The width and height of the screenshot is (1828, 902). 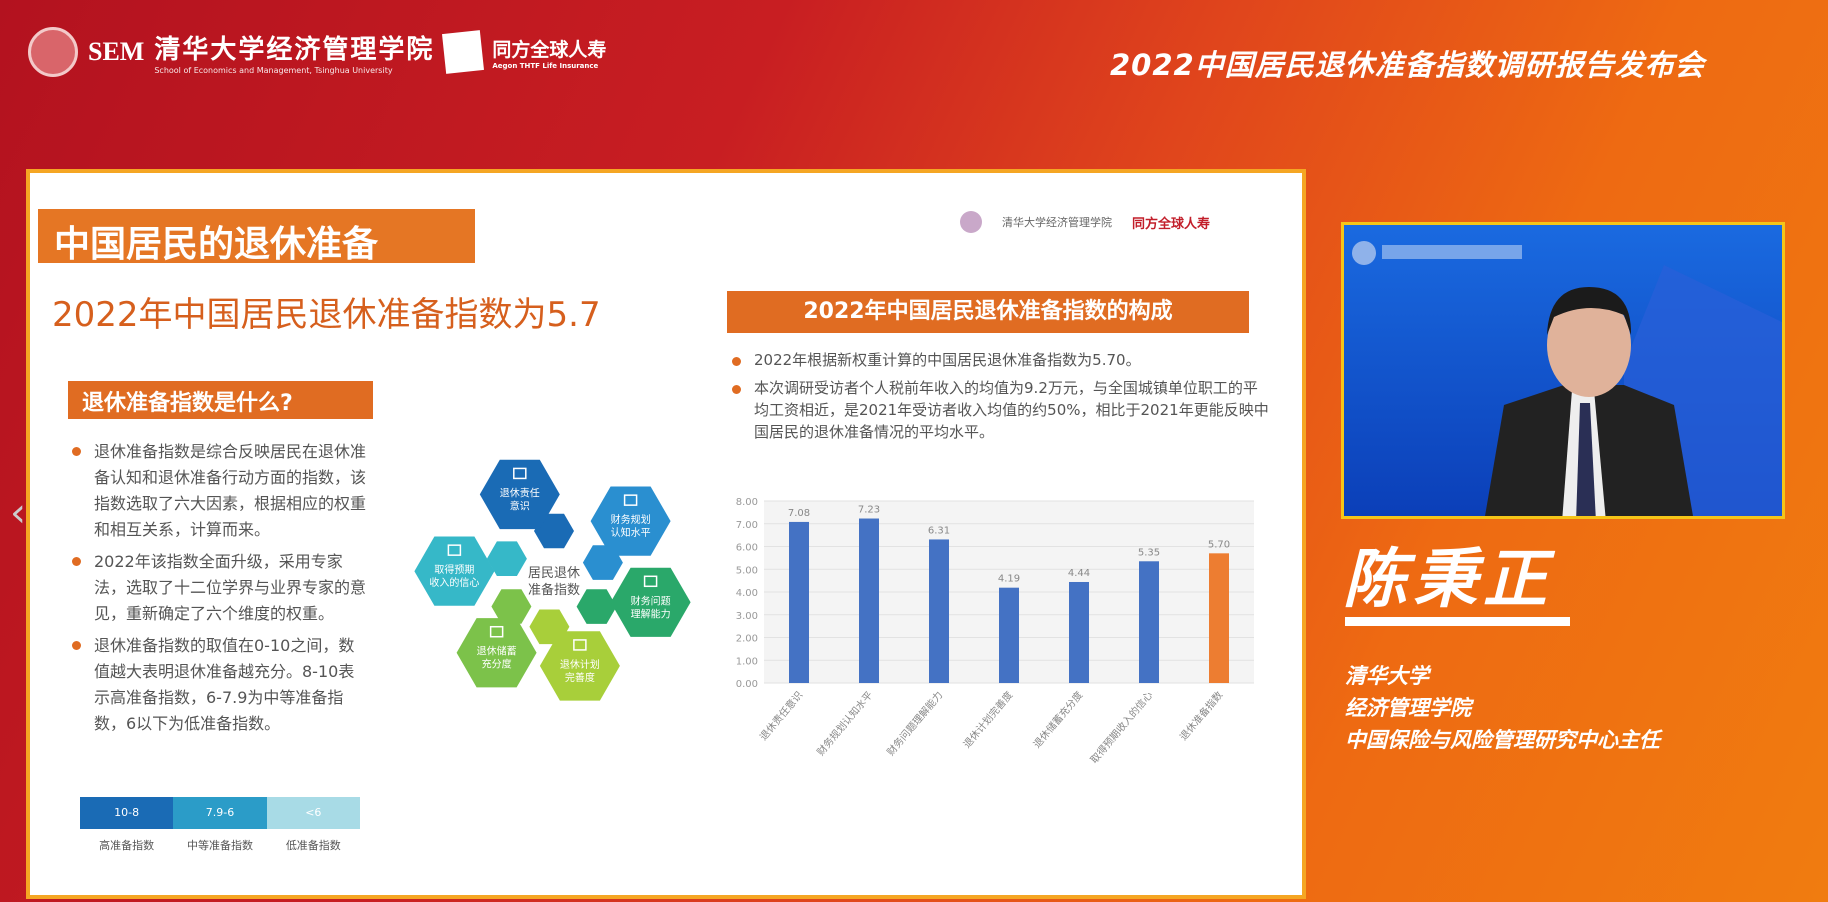 I want to click on legend-label: 高准备指数, so click(x=127, y=845).